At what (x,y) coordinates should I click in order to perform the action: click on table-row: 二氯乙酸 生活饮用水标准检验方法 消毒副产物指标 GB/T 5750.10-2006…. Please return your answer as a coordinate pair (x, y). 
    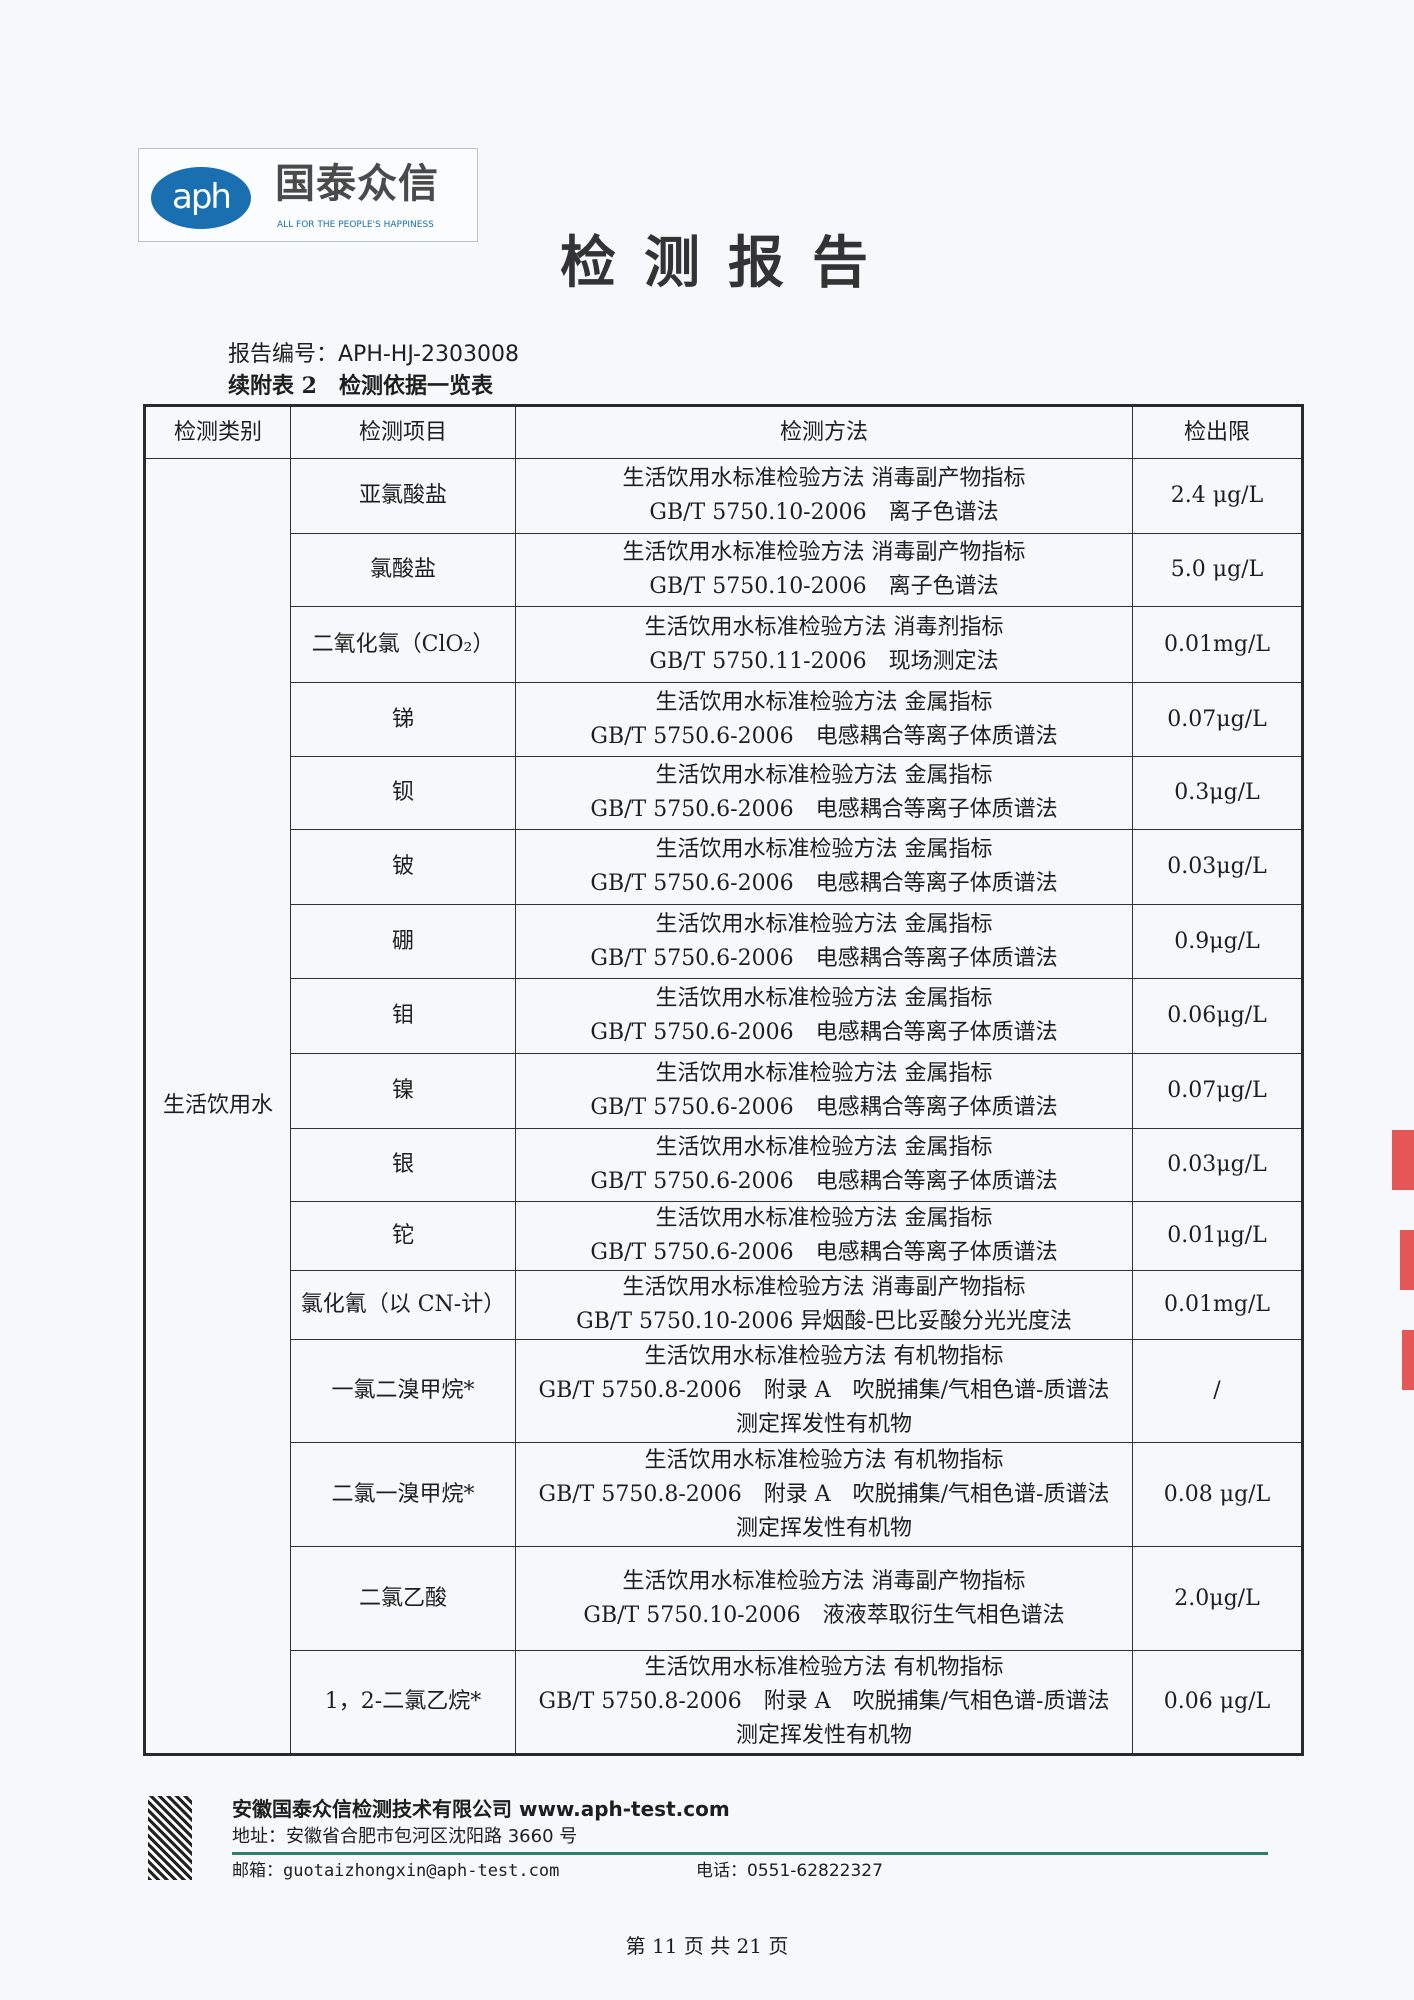
    Looking at the image, I should click on (724, 1598).